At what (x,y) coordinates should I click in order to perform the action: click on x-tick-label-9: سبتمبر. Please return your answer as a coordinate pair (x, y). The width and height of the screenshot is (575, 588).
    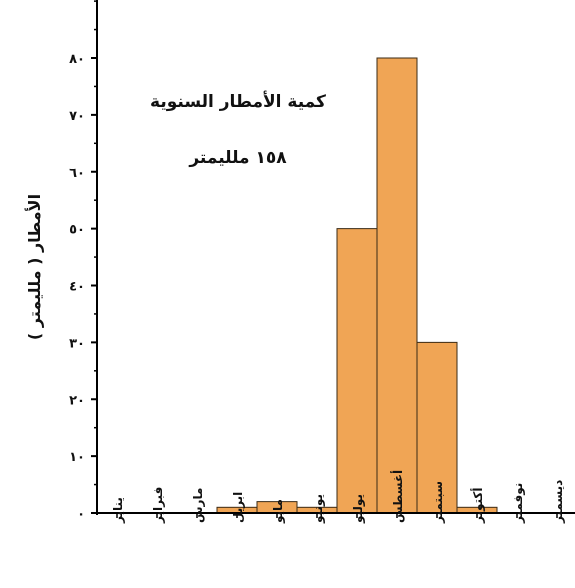
    Looking at the image, I should click on (438, 502).